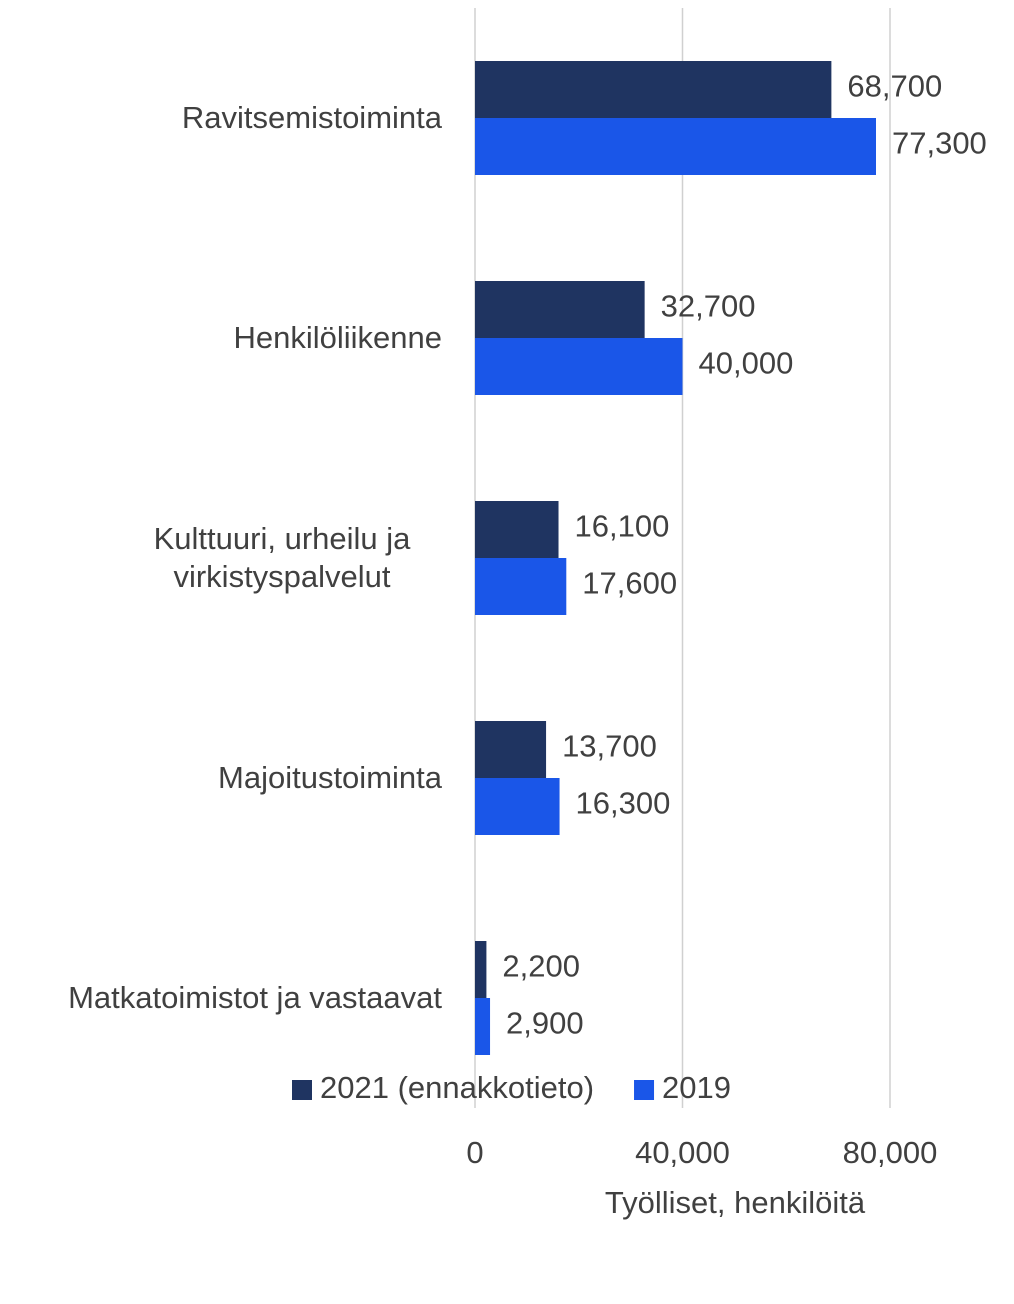  What do you see at coordinates (457, 1087) in the screenshot?
I see `legend-label: 2021 (ennakkotieto)` at bounding box center [457, 1087].